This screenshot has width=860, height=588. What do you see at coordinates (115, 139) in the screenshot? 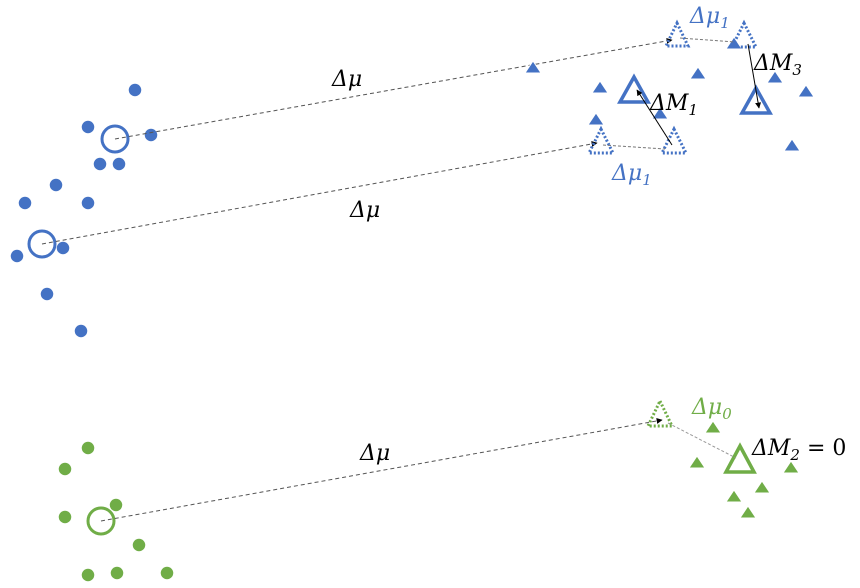
I see `blue-source-centroid-top` at bounding box center [115, 139].